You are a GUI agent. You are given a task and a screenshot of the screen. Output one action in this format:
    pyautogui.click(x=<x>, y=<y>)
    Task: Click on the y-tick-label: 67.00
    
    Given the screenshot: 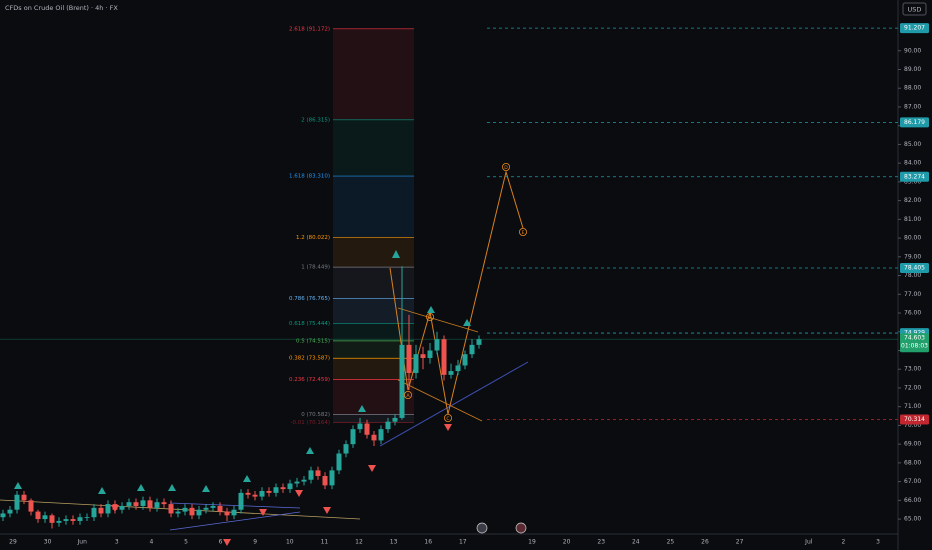 What is the action you would take?
    pyautogui.click(x=912, y=481)
    